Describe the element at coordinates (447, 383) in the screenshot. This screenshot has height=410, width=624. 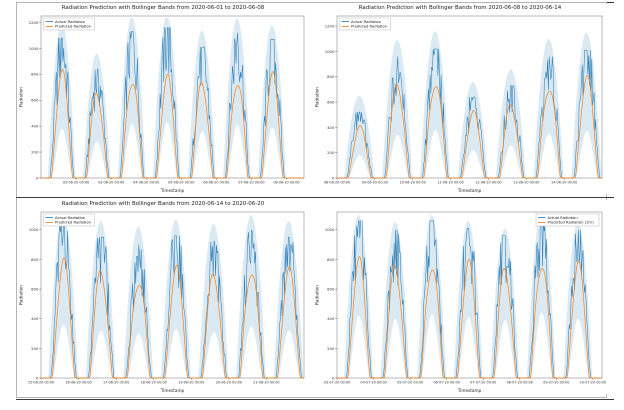
I see `svg-text: 06-07-20 00:00` at that location.